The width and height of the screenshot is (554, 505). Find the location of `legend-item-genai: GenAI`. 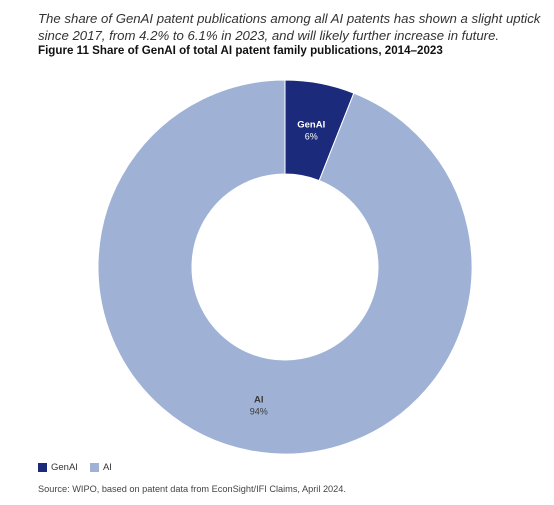

legend-item-genai: GenAI is located at coordinates (58, 467).